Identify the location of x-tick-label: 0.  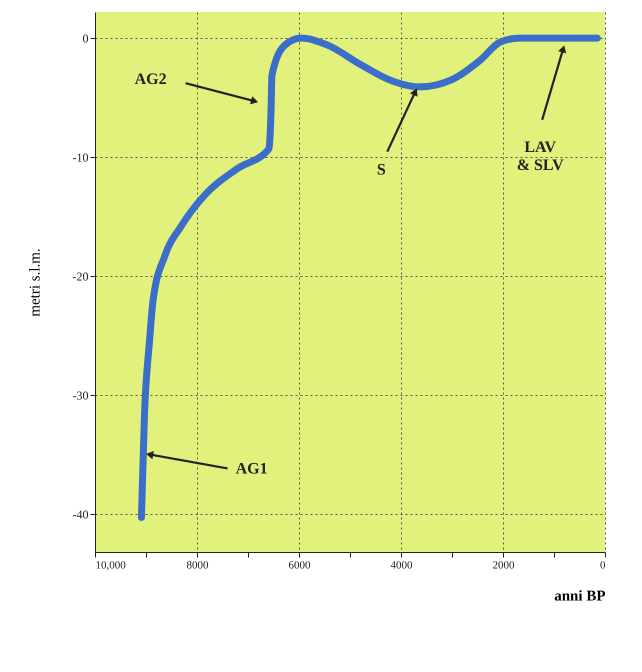
(603, 566).